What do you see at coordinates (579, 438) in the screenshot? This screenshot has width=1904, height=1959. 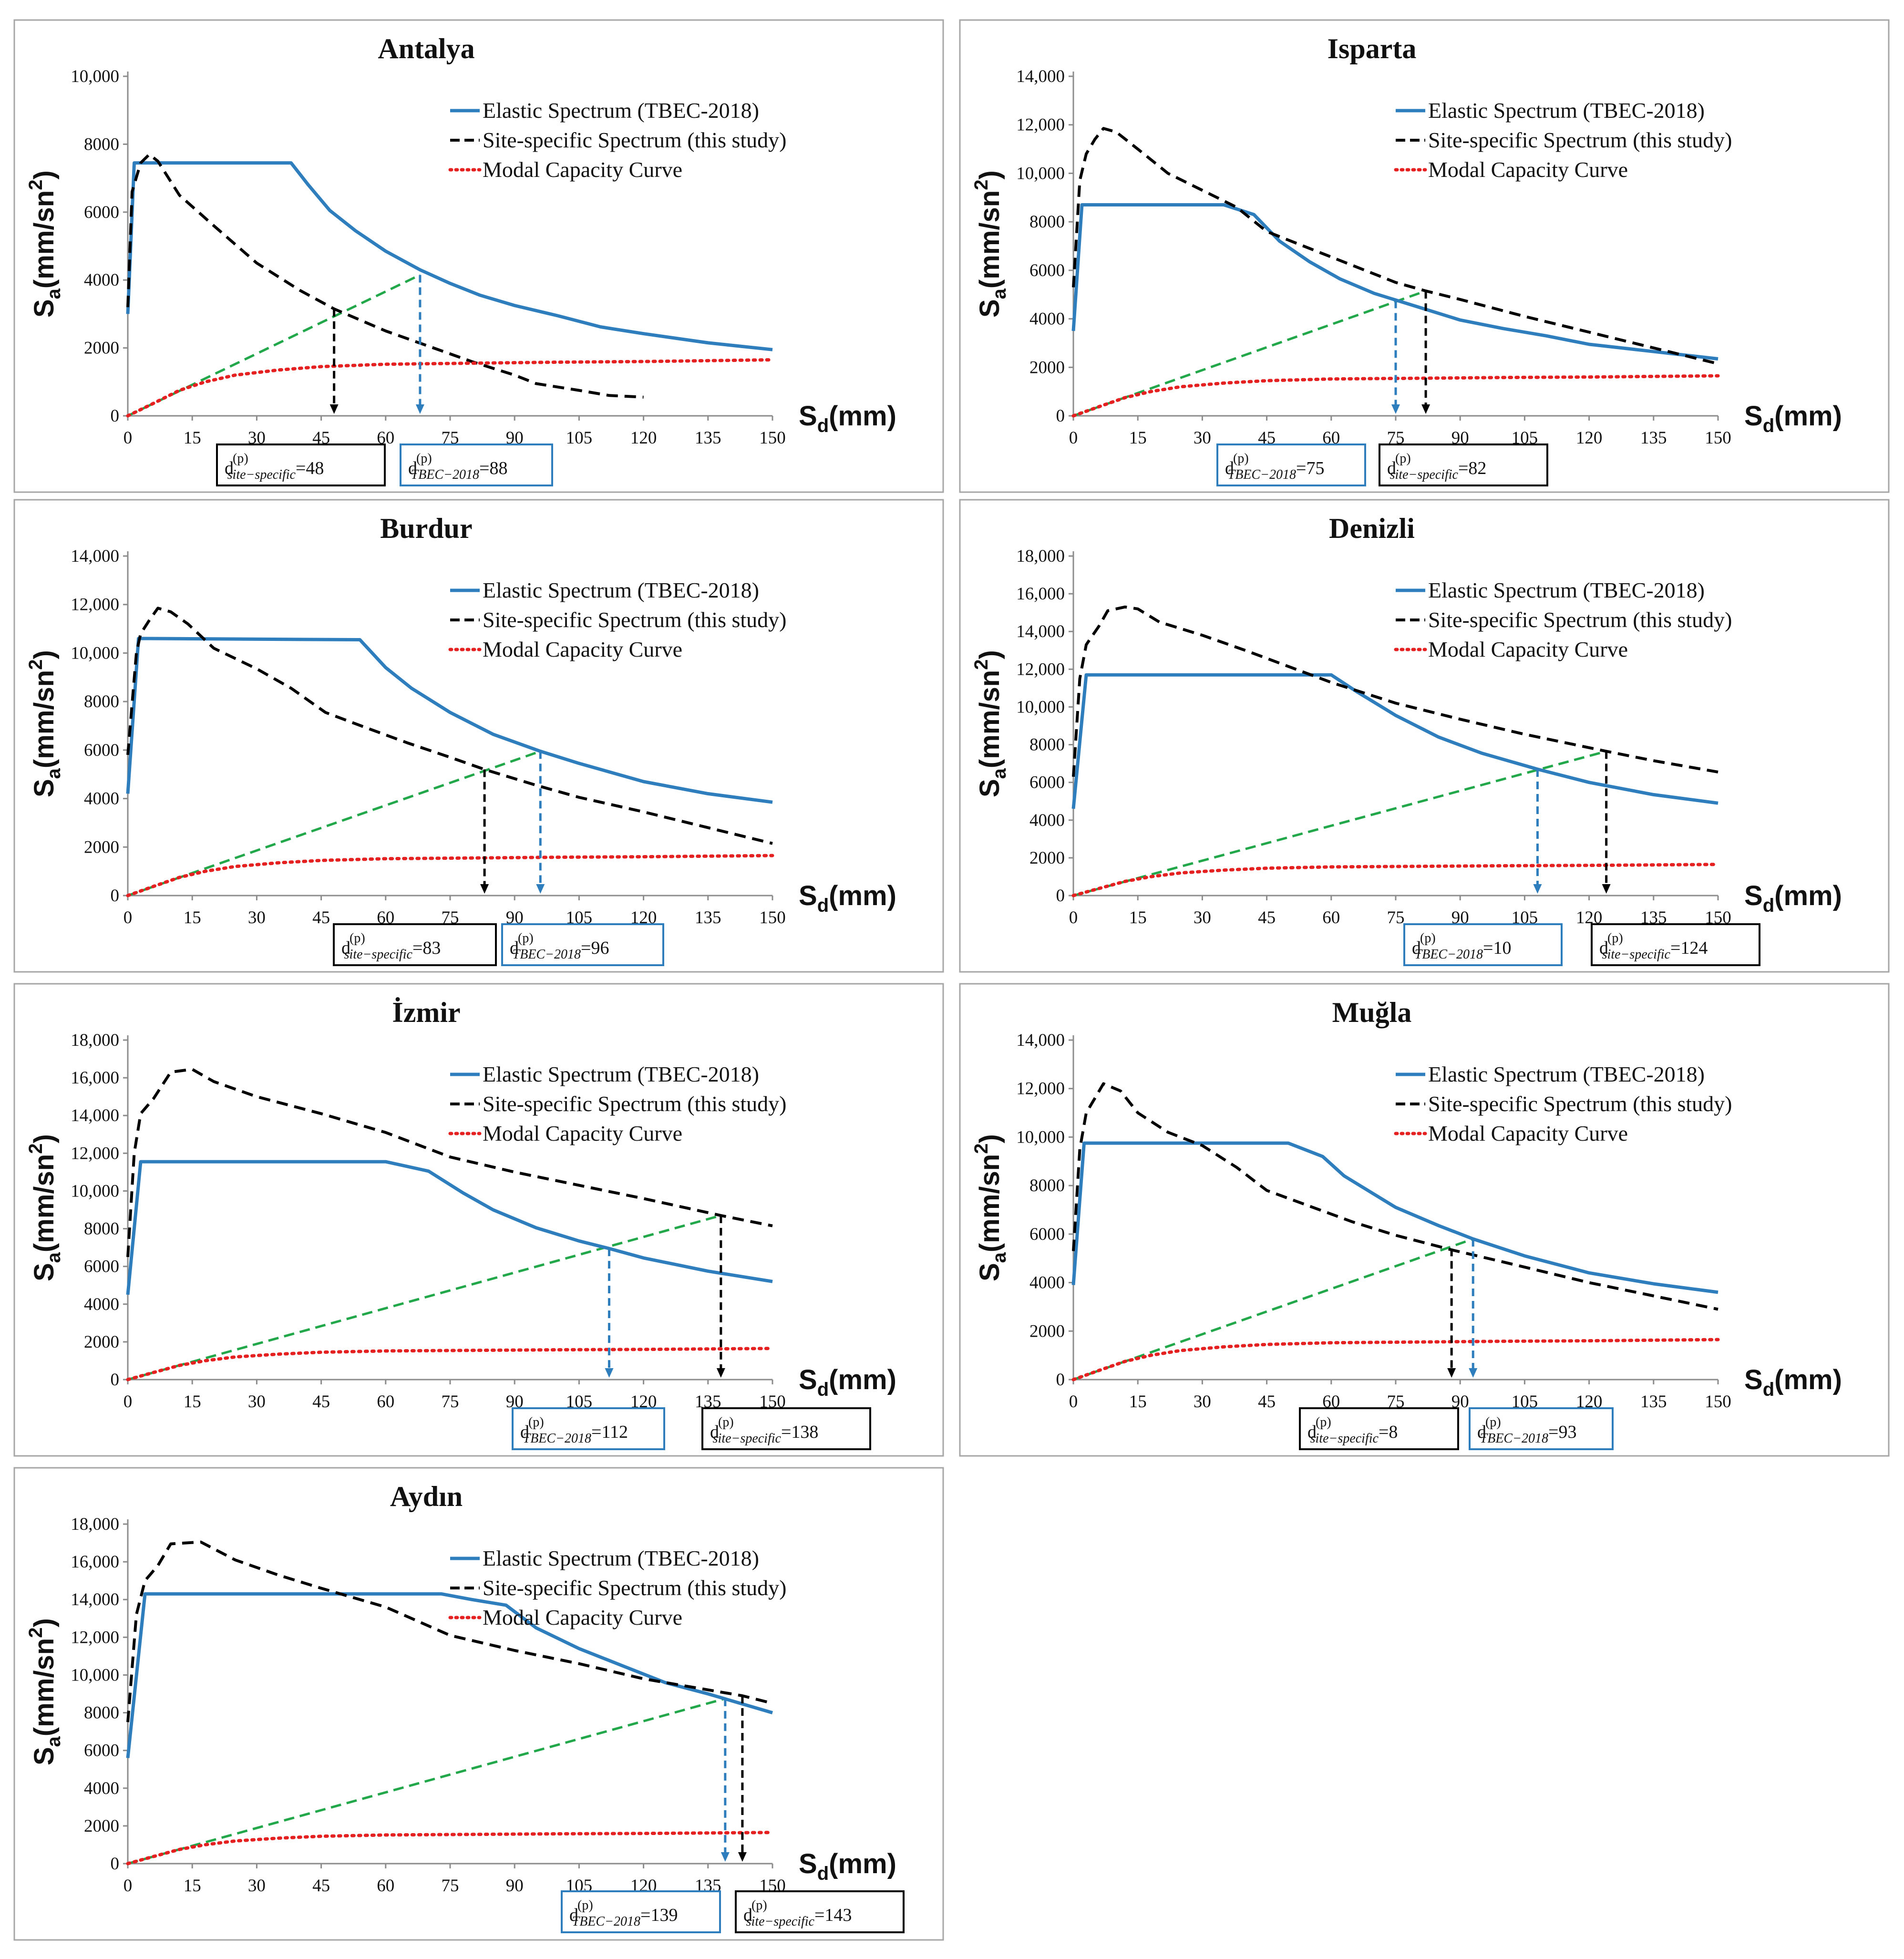 I see `x-tick-label: 105` at bounding box center [579, 438].